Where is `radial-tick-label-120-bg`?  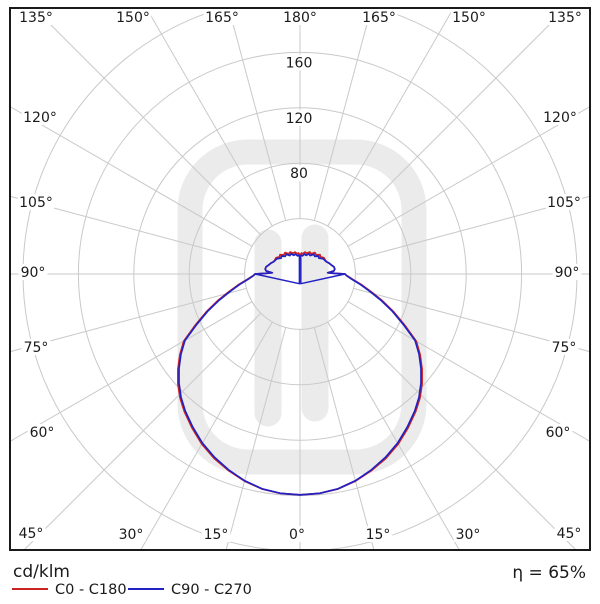
radial-tick-label-120-bg is located at coordinates (299, 117).